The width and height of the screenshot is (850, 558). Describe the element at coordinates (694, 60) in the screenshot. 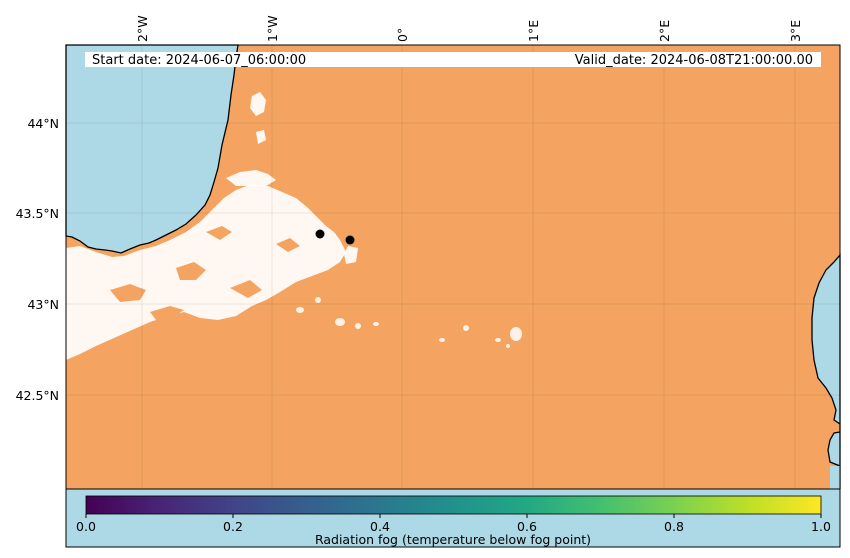

I see `valid-date-label: Valid_date: 2024-06-08T21:00:00.00` at that location.